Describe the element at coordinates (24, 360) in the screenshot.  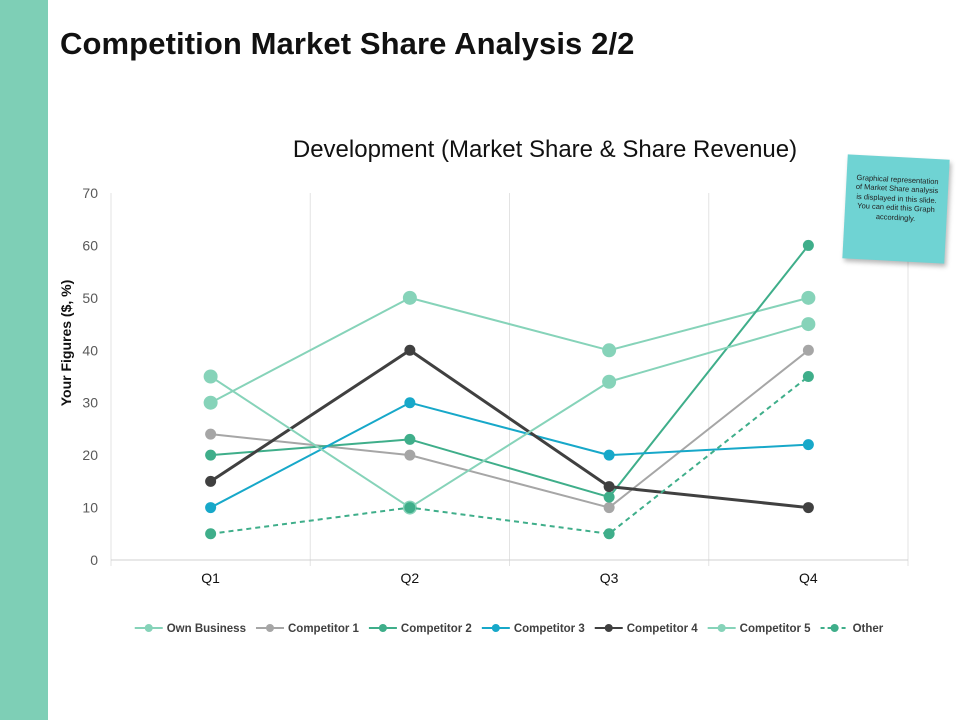
I see `accent-side-bar` at that location.